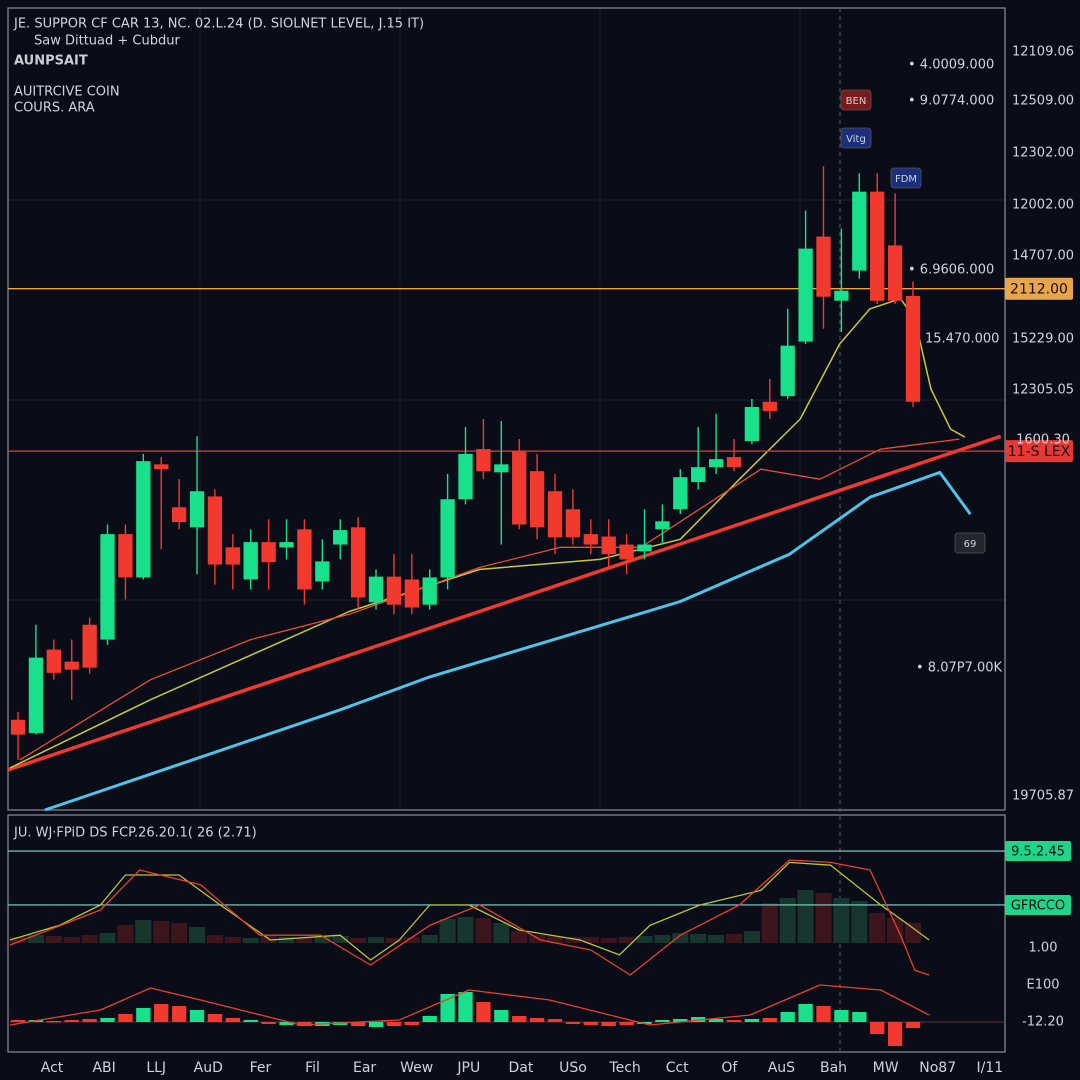 Image resolution: width=1080 pixels, height=1080 pixels. I want to click on marker: BEN, so click(856, 101).